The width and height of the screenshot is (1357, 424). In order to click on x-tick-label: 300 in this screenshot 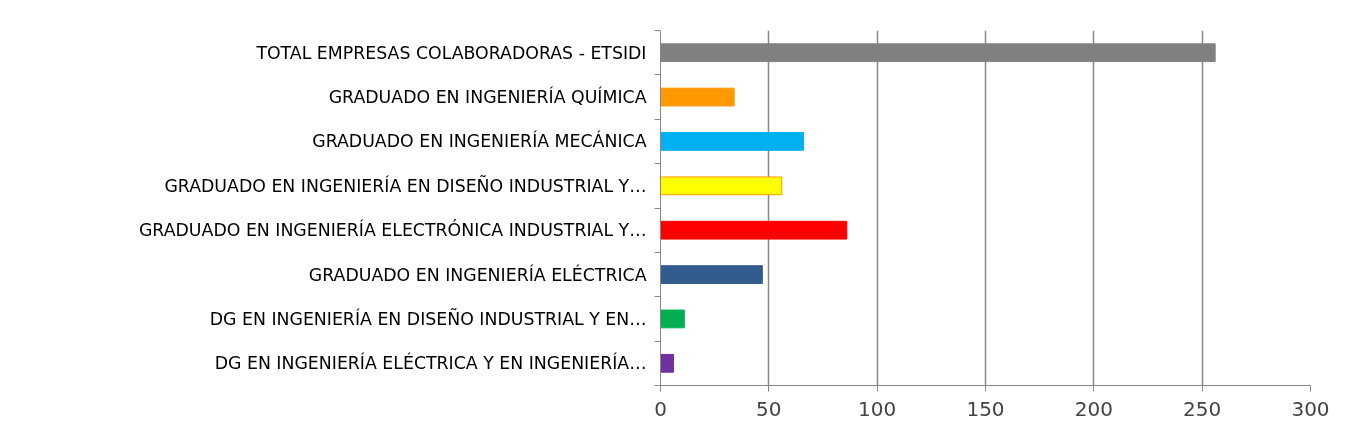, I will do `click(1310, 408)`.